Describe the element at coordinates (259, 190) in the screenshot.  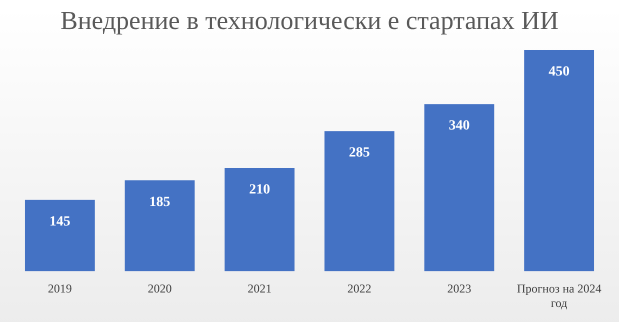
I see `data-label: 210` at that location.